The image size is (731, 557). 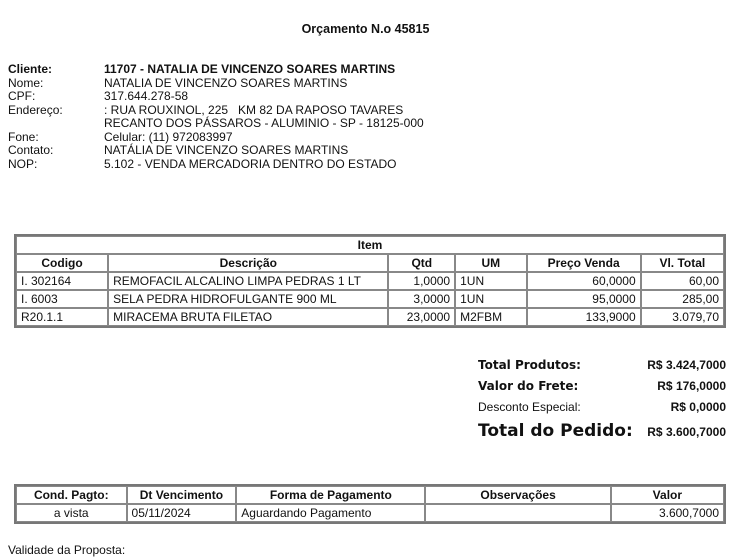 I want to click on table-cell: I. 302164, so click(x=62, y=281).